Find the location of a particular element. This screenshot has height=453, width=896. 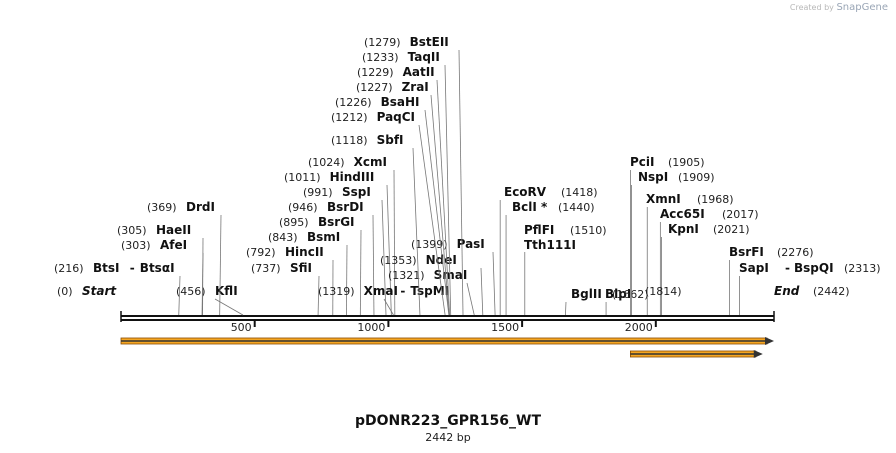

site-sapi-position: (2313) is located at coordinates (862, 268).